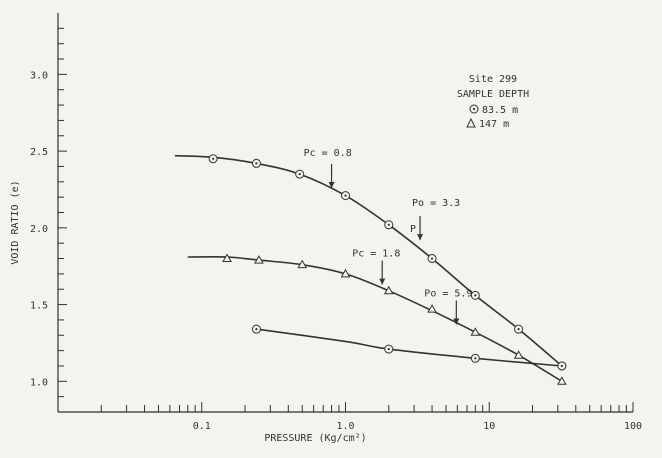  What do you see at coordinates (494, 124) in the screenshot?
I see `legend-entry: 147 m` at bounding box center [494, 124].